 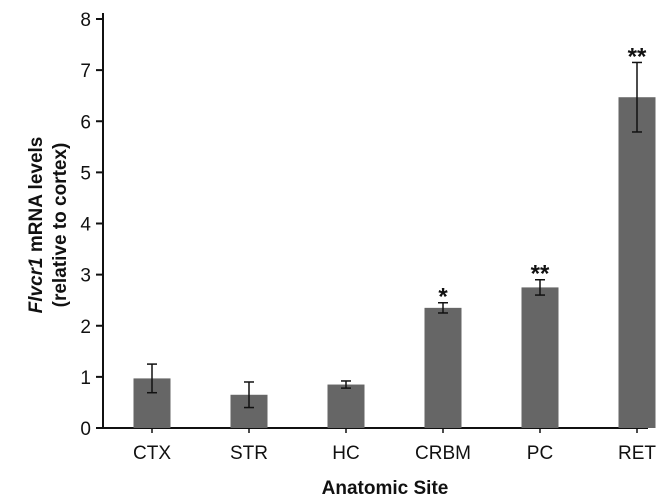 What do you see at coordinates (85, 276) in the screenshot?
I see `y-tick-label: 3` at bounding box center [85, 276].